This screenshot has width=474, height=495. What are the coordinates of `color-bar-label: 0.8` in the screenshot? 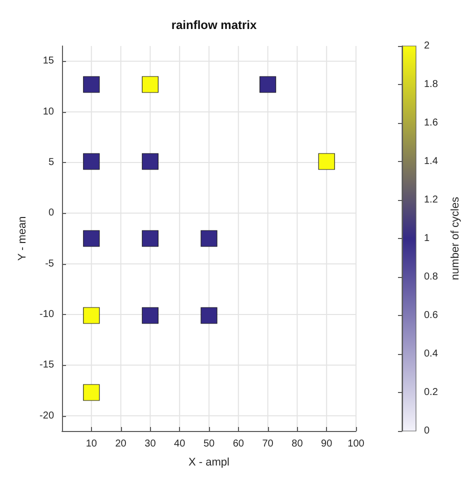 It's located at (431, 277).